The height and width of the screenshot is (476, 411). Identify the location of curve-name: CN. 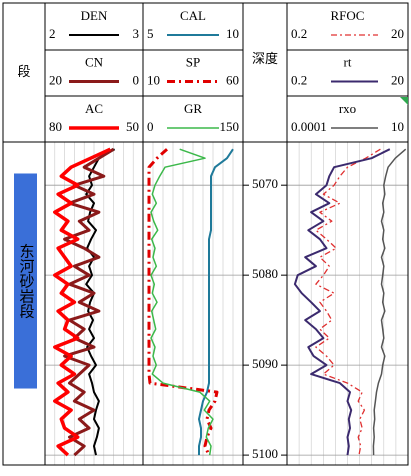
(94, 61).